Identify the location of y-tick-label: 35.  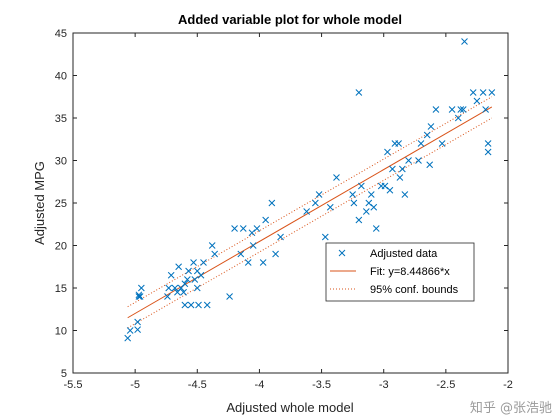
(61, 119).